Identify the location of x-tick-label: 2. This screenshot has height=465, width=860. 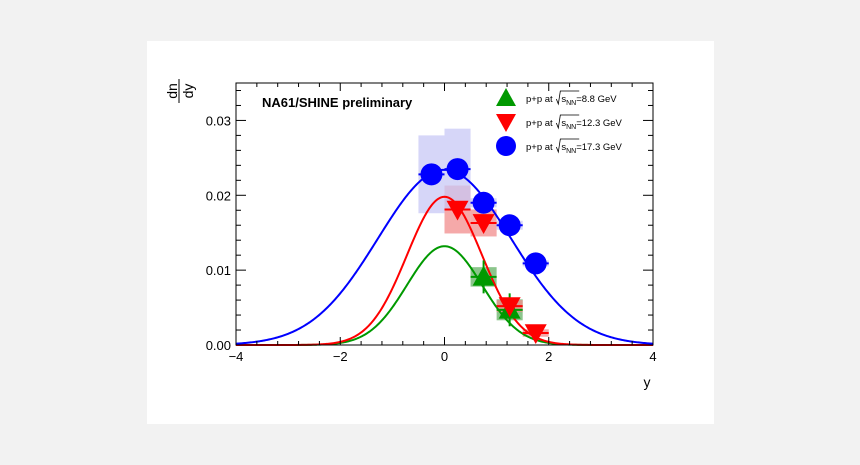
(548, 356).